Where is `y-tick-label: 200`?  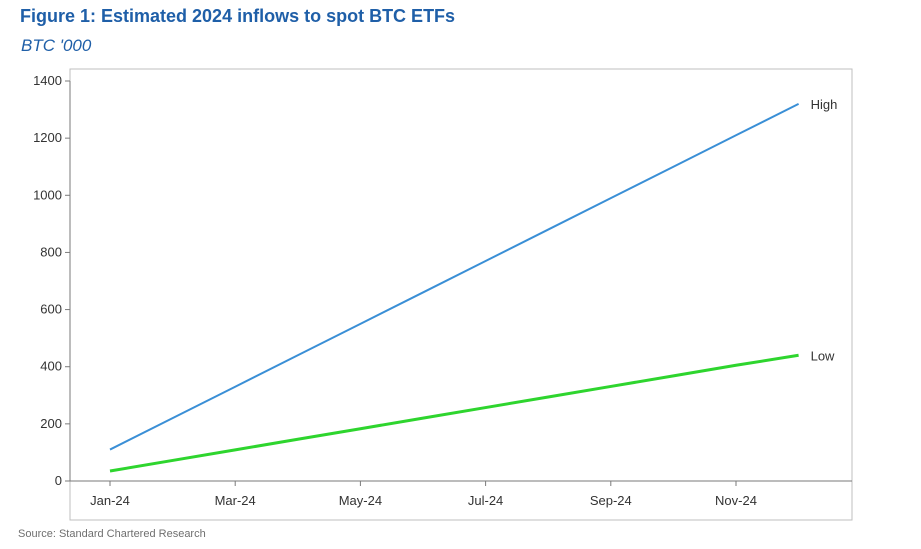
y-tick-label: 200 is located at coordinates (51, 423).